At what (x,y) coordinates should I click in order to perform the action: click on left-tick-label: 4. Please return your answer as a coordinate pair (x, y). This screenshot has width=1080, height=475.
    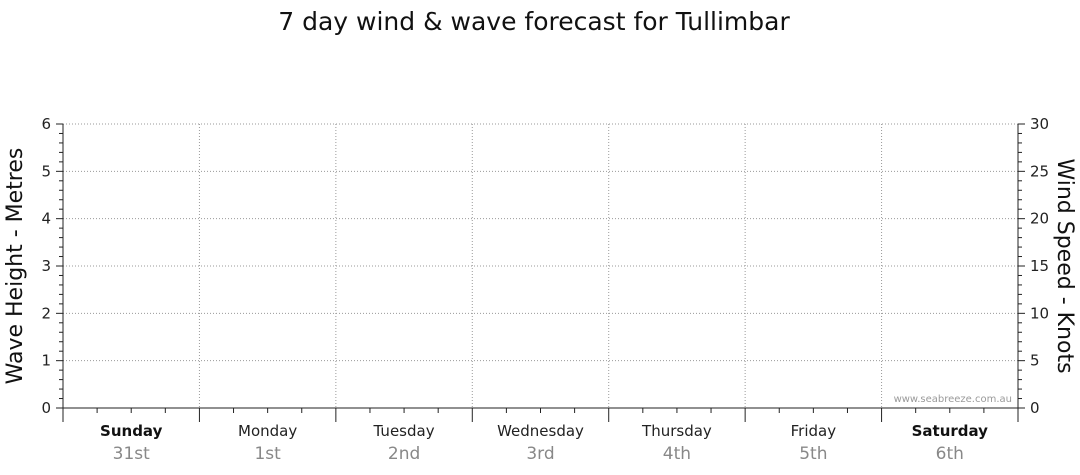
    Looking at the image, I should click on (46, 219).